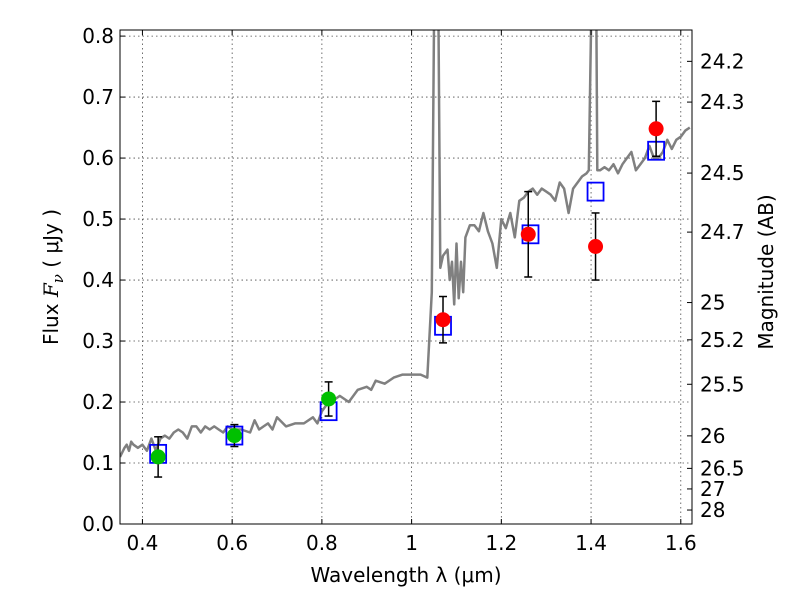  Describe the element at coordinates (143, 543) in the screenshot. I see `x-tick-label: 0.4` at that location.